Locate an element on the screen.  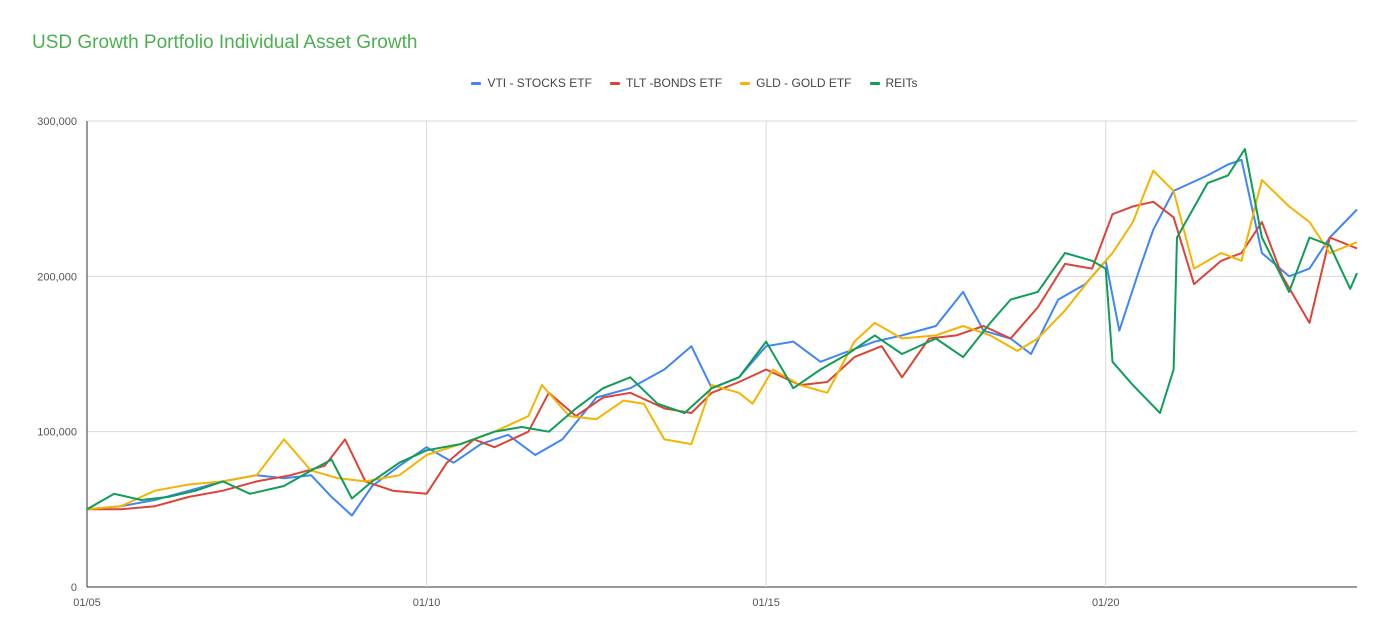
legend-label: VTI - STOCKS ETF is located at coordinates (539, 83).